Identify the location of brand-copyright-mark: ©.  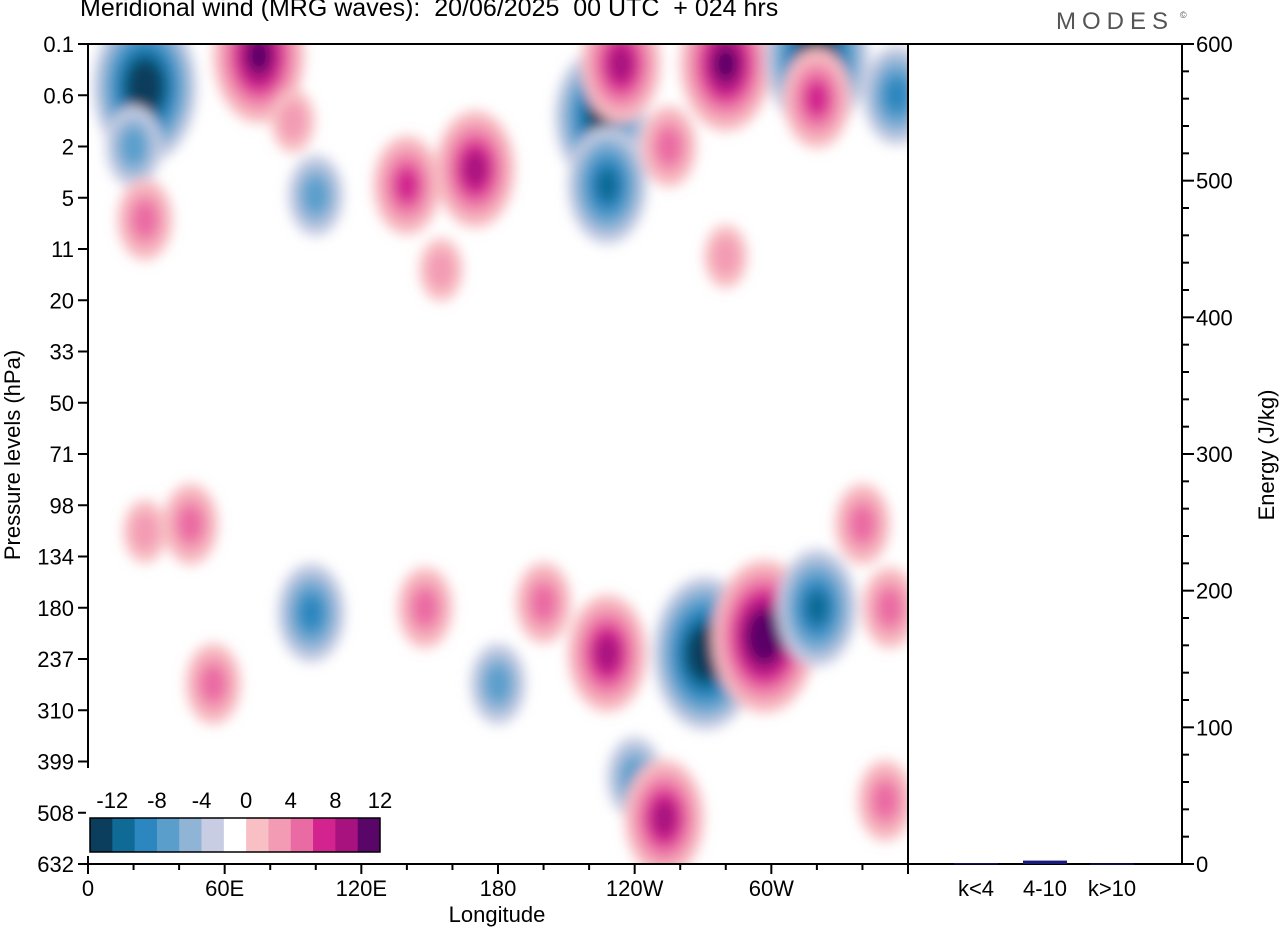
(1183, 15).